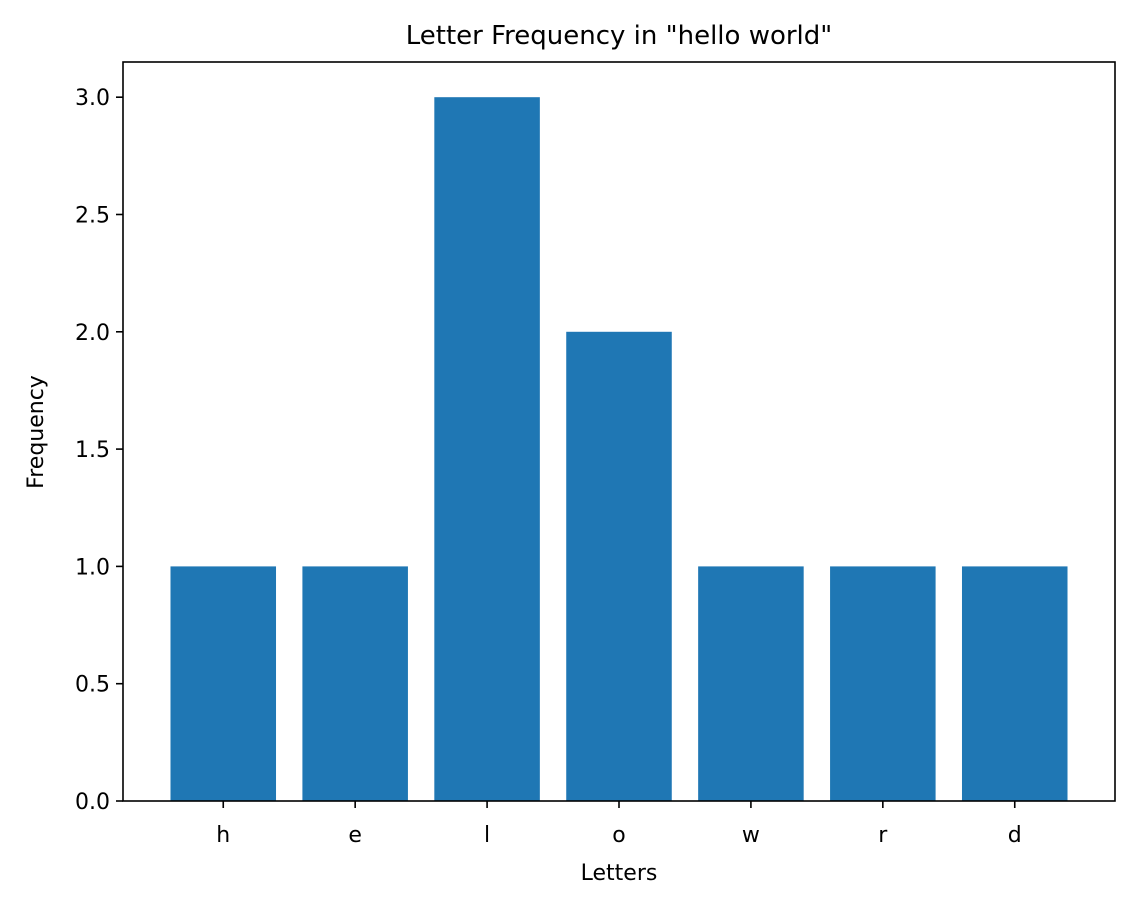 The width and height of the screenshot is (1134, 912). What do you see at coordinates (36, 432) in the screenshot?
I see `y-axis-title: Frequency` at bounding box center [36, 432].